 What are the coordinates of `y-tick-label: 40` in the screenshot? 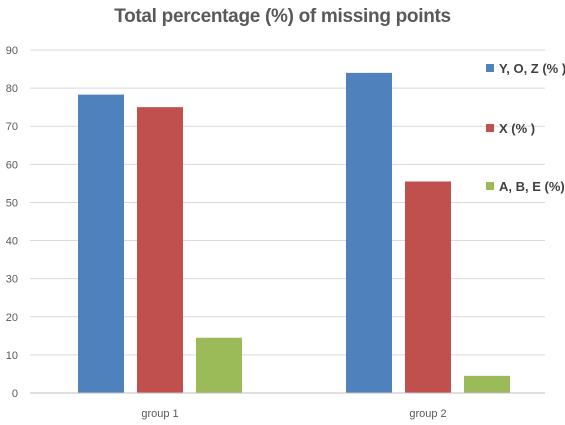 It's located at (12, 242).